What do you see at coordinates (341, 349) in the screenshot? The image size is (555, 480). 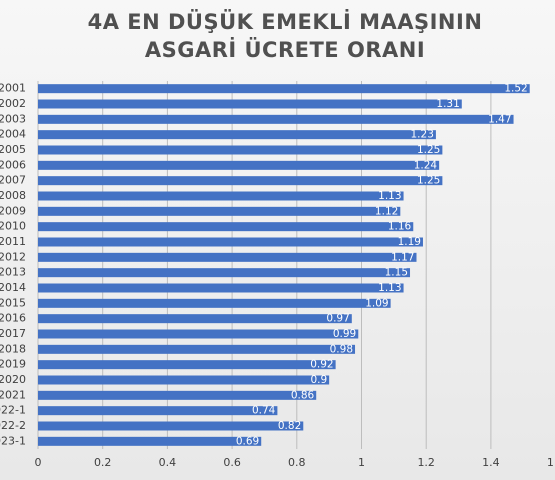 I see `value-label: 0.98` at bounding box center [341, 349].